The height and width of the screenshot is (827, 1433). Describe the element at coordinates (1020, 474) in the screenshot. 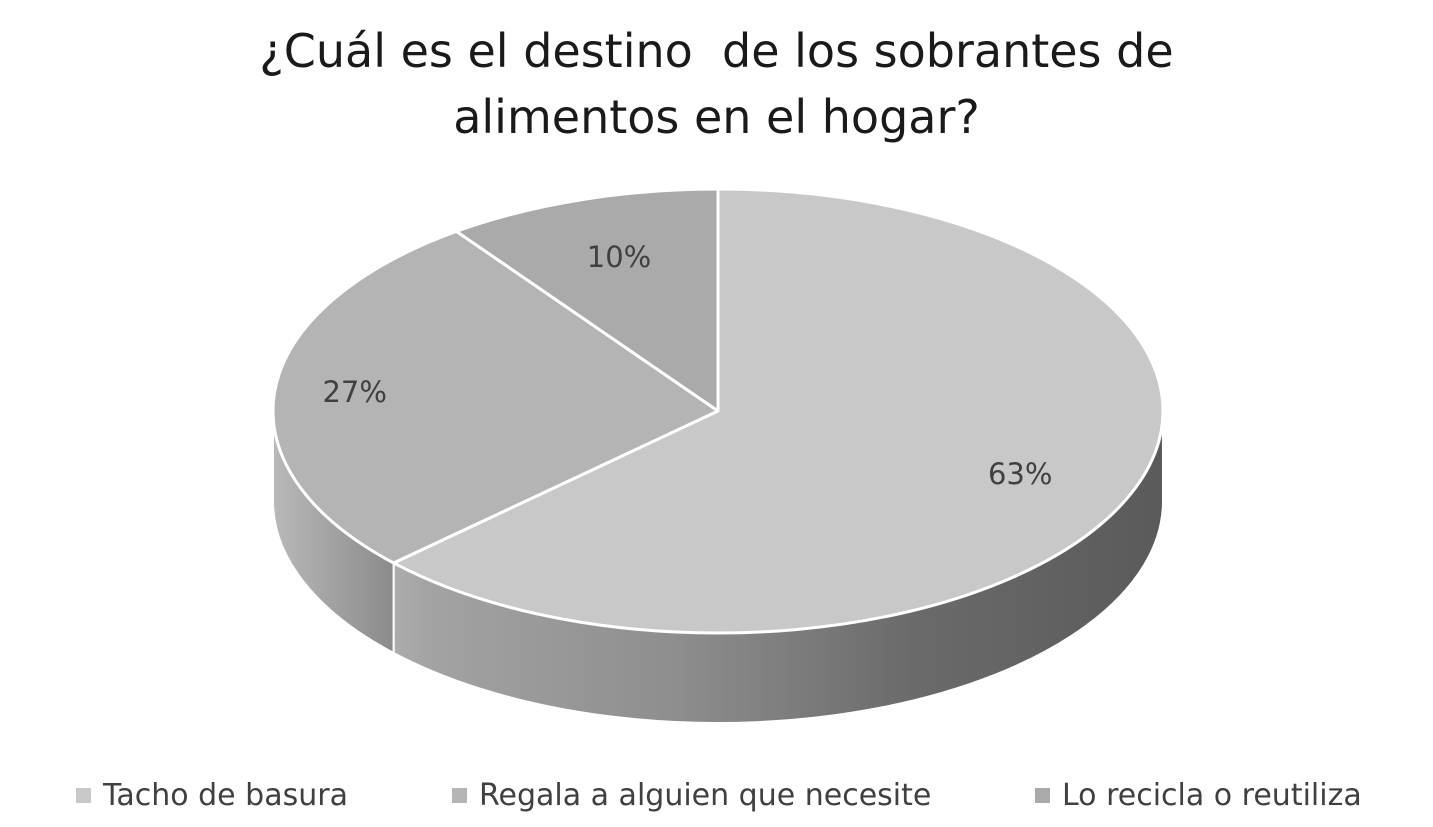

I see `data-label-tacho: 63%` at that location.